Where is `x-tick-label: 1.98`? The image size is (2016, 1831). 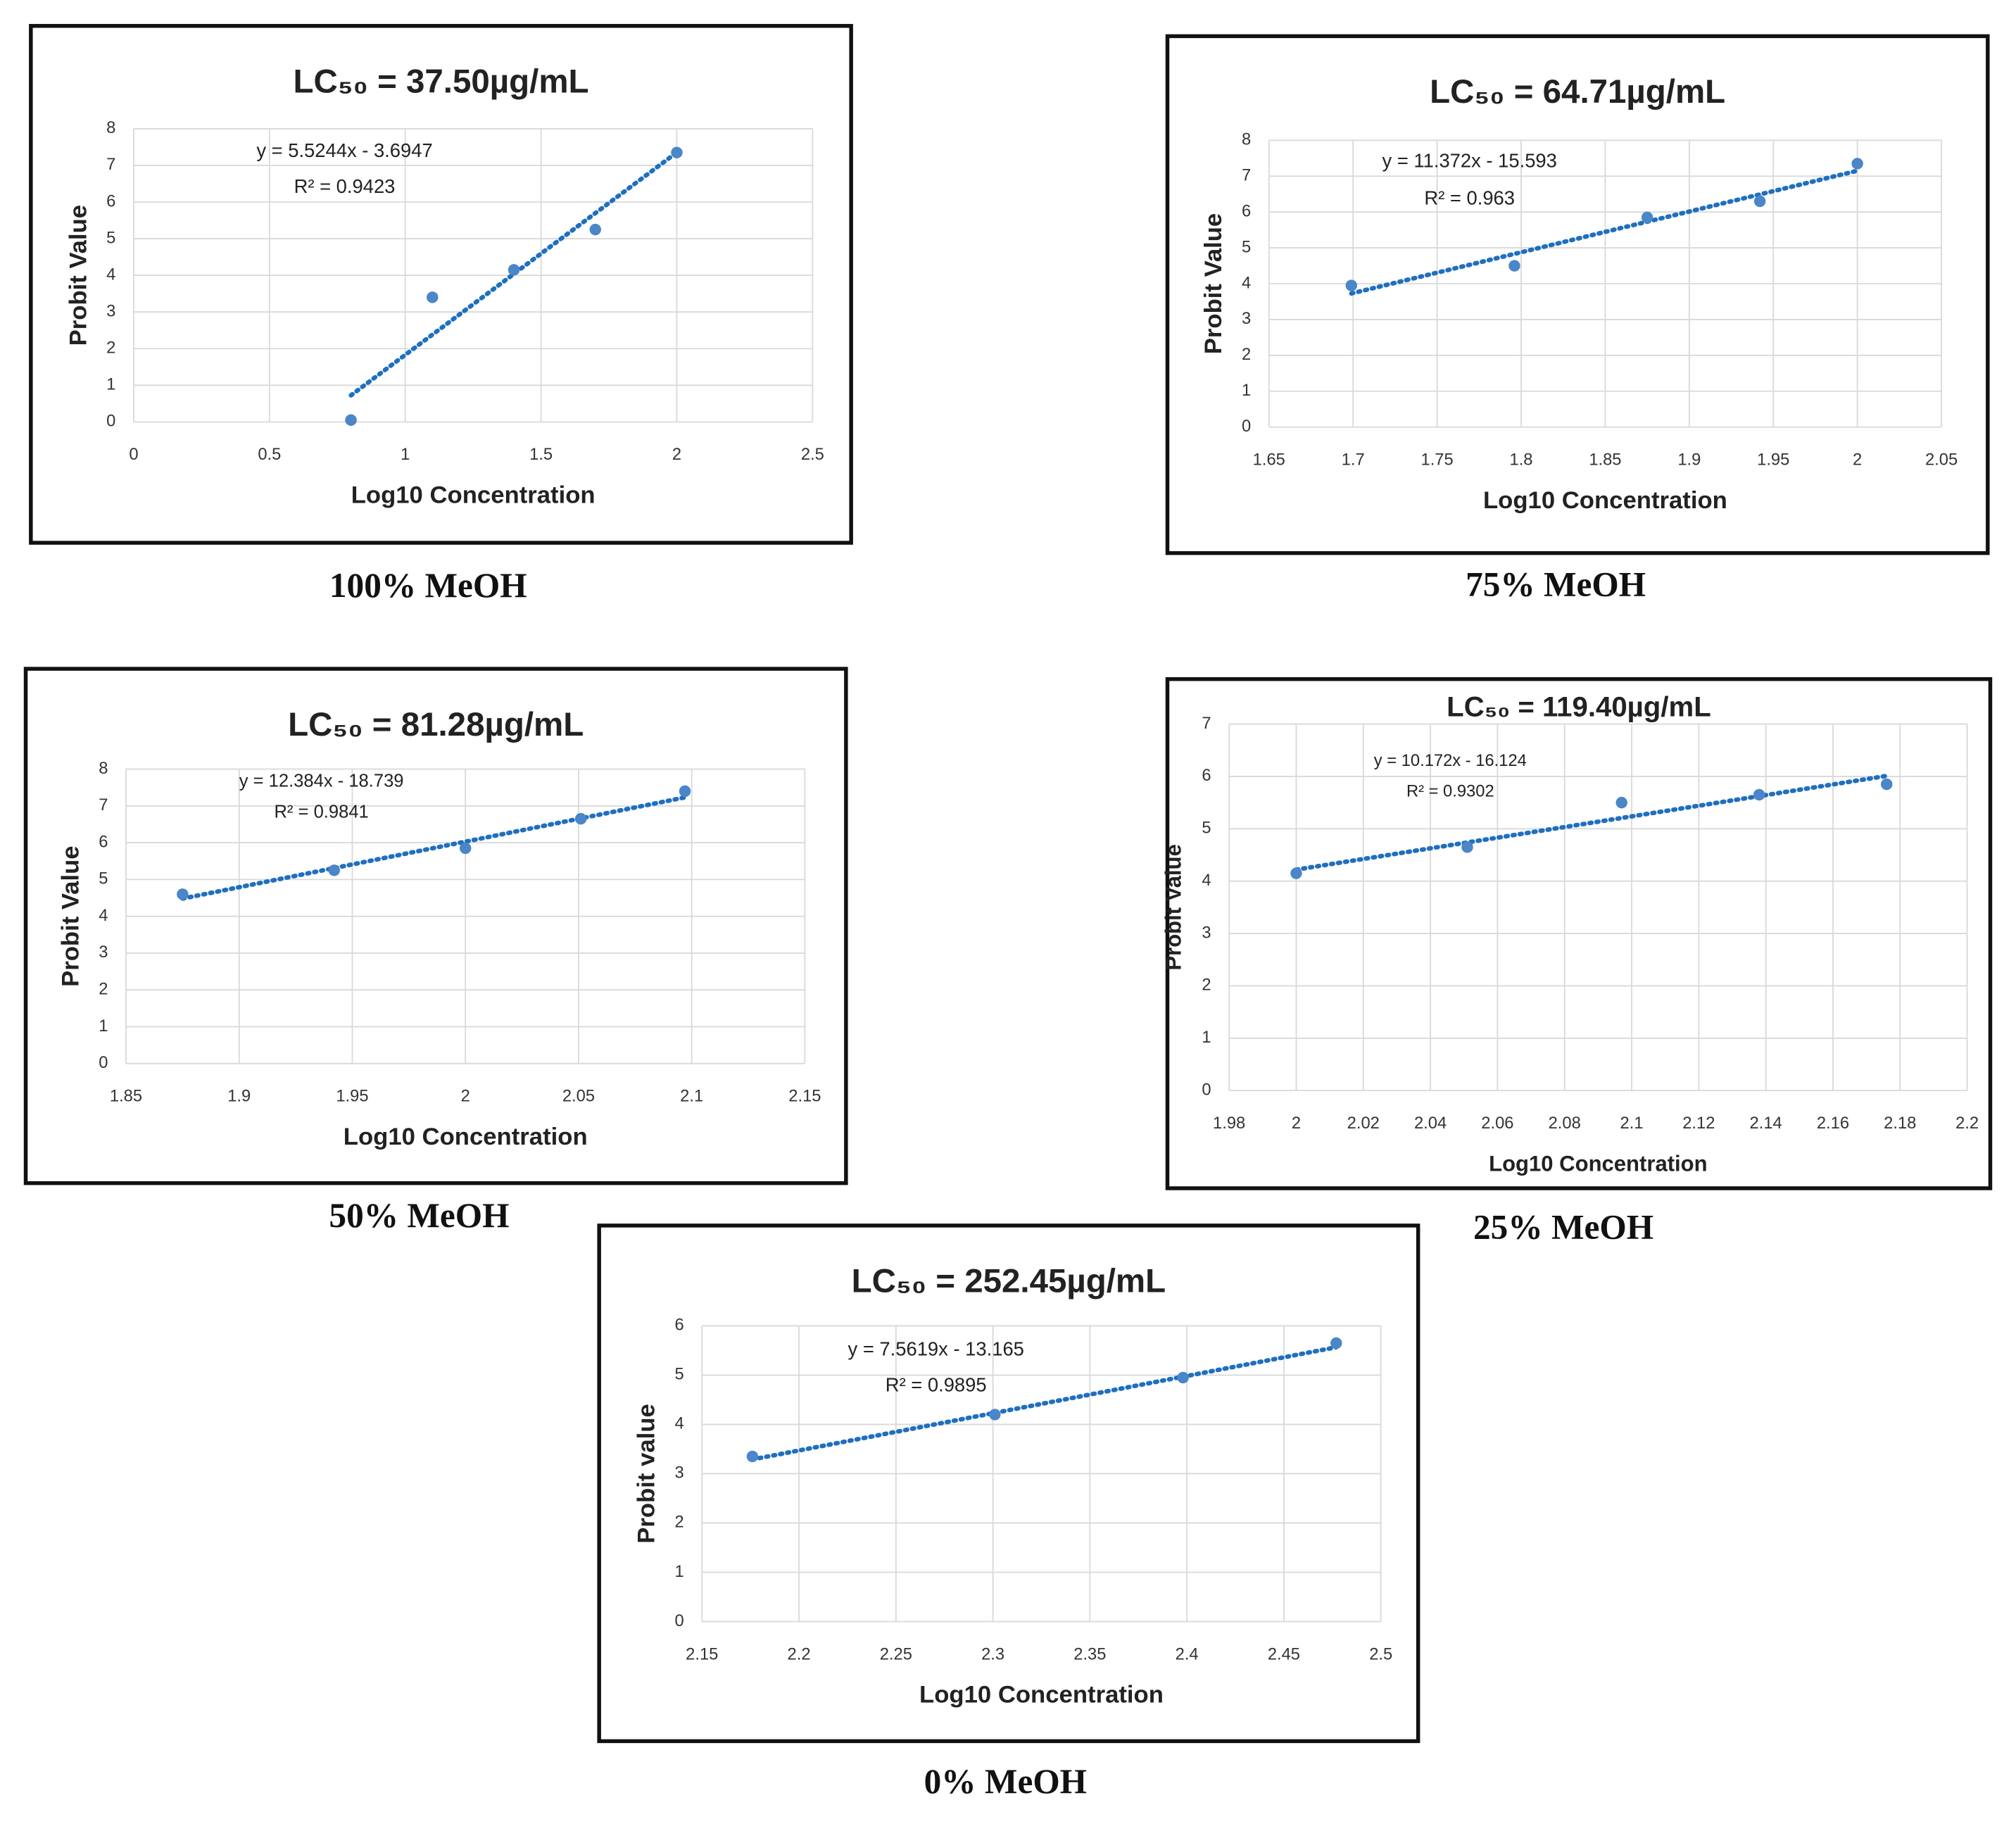
x-tick-label: 1.98 is located at coordinates (1229, 1123).